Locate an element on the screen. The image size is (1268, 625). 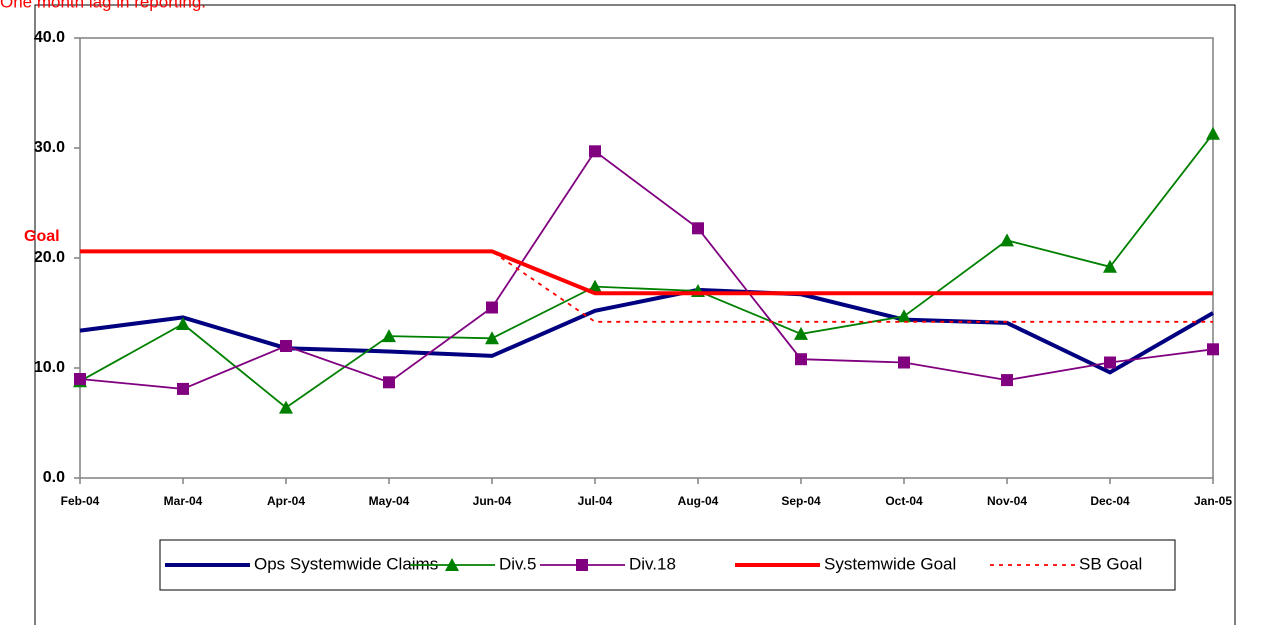
x-tick-label: Mar-04 is located at coordinates (183, 501).